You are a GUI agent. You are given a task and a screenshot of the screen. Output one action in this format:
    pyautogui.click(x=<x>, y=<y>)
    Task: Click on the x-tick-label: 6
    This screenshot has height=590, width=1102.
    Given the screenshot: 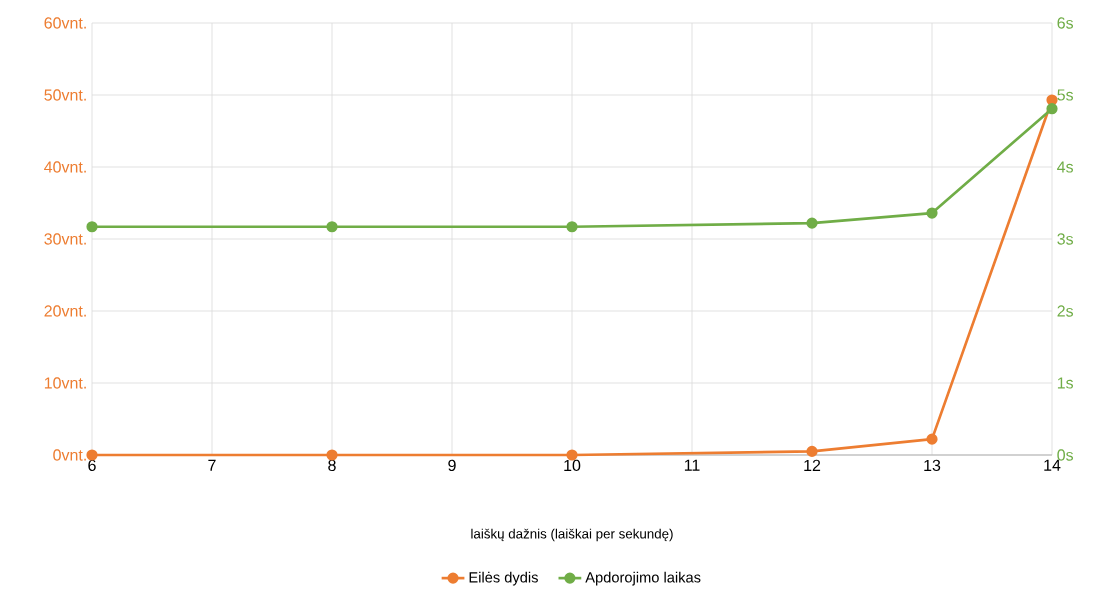 What is the action you would take?
    pyautogui.click(x=92, y=465)
    